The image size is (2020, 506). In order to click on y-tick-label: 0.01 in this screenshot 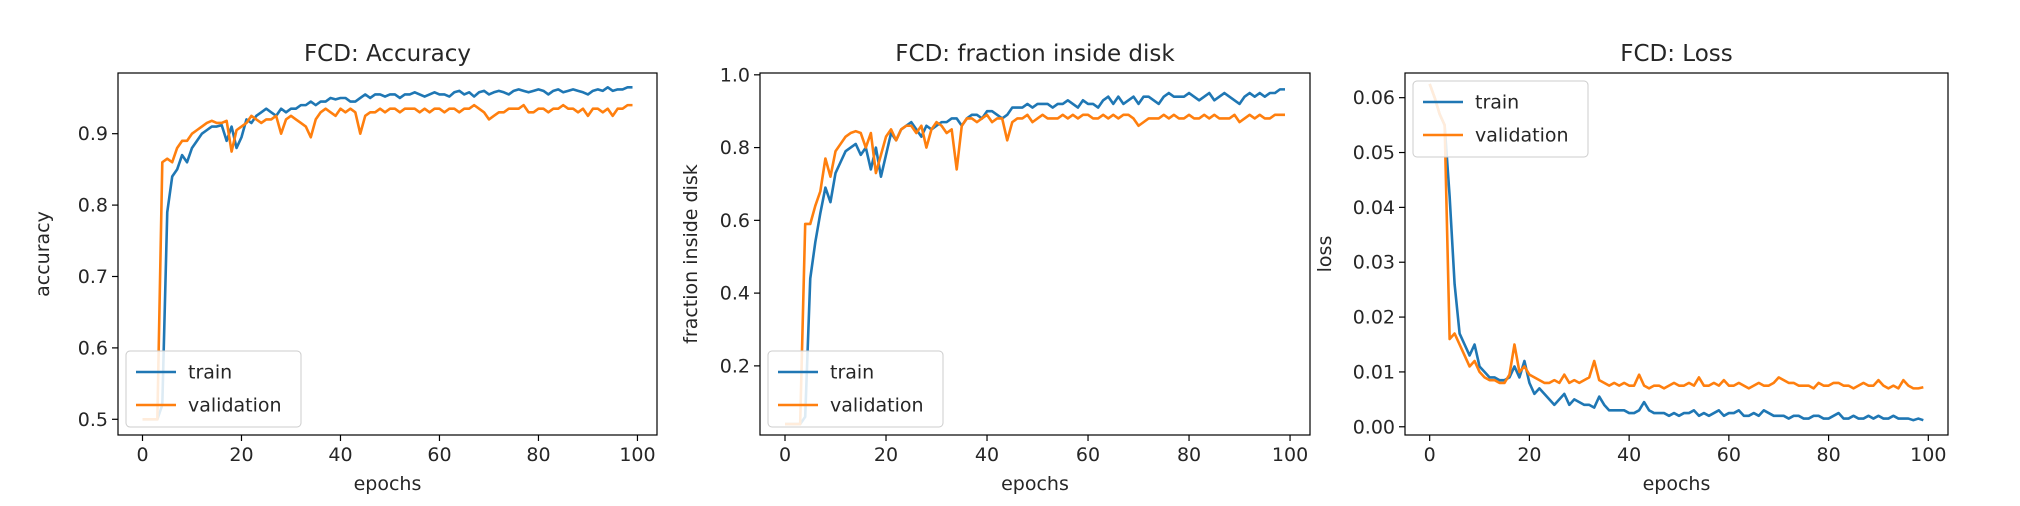, I will do `click(1374, 372)`.